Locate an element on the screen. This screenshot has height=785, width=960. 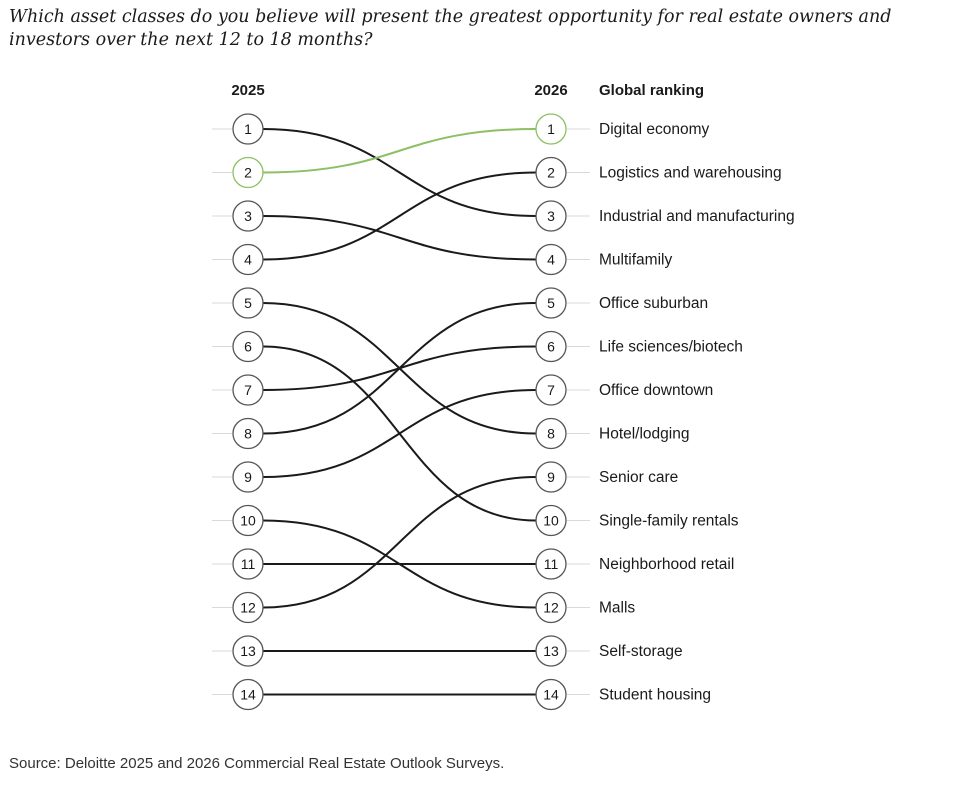
rank-number-2025-4: 4 is located at coordinates (248, 260).